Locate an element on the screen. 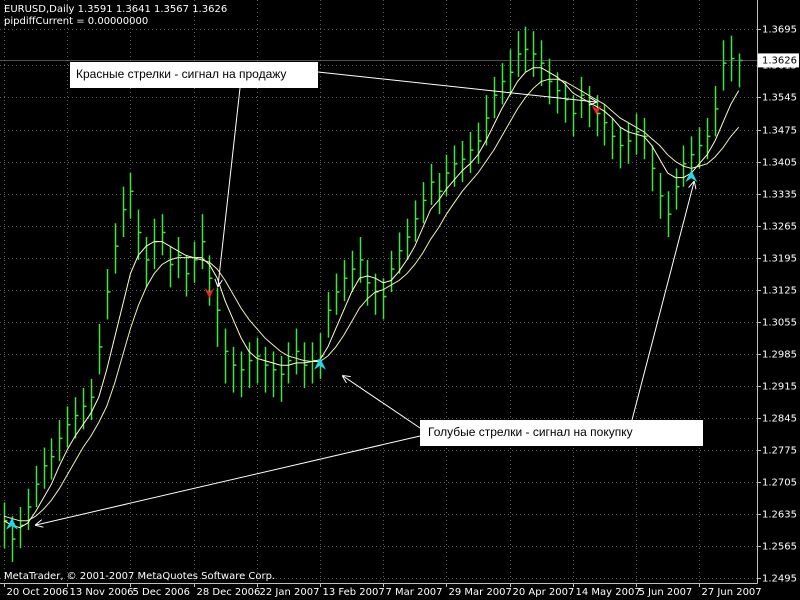 Image resolution: width=800 pixels, height=600 pixels. y-tick-label: 1.3125 is located at coordinates (779, 291).